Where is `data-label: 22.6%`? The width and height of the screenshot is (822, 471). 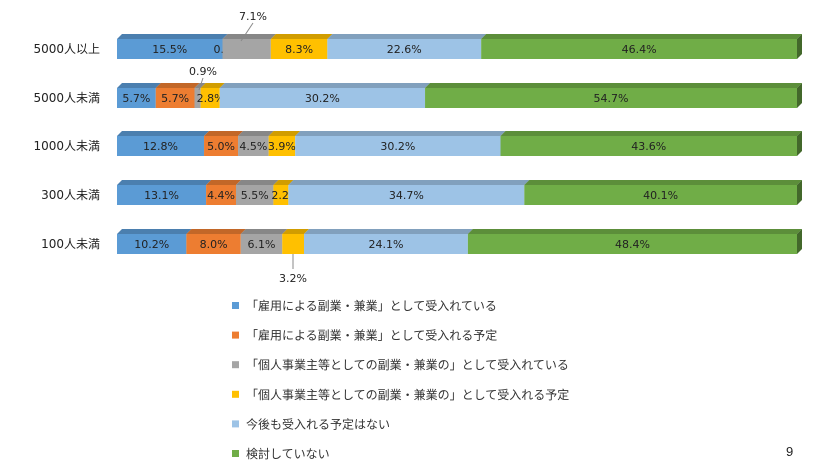
data-label: 22.6% is located at coordinates (404, 49).